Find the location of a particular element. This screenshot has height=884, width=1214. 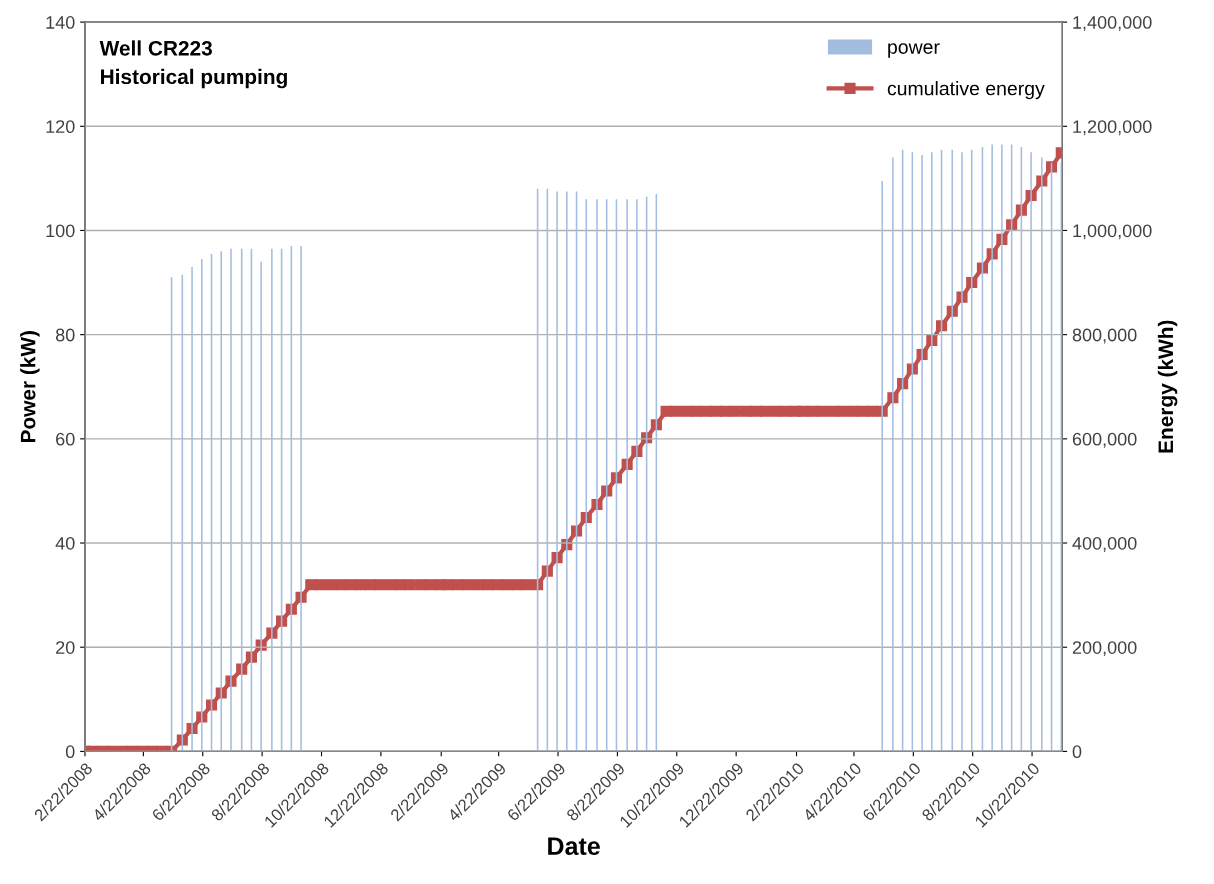

y-tick-label: 80 is located at coordinates (65, 335).